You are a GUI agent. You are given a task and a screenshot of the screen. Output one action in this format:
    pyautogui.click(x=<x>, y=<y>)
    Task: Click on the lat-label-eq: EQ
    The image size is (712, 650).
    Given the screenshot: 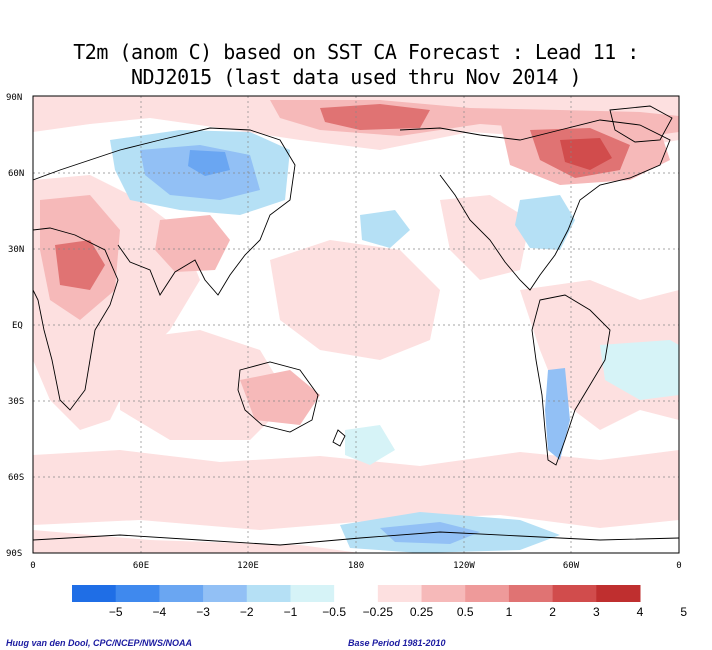 What is the action you would take?
    pyautogui.click(x=17, y=326)
    